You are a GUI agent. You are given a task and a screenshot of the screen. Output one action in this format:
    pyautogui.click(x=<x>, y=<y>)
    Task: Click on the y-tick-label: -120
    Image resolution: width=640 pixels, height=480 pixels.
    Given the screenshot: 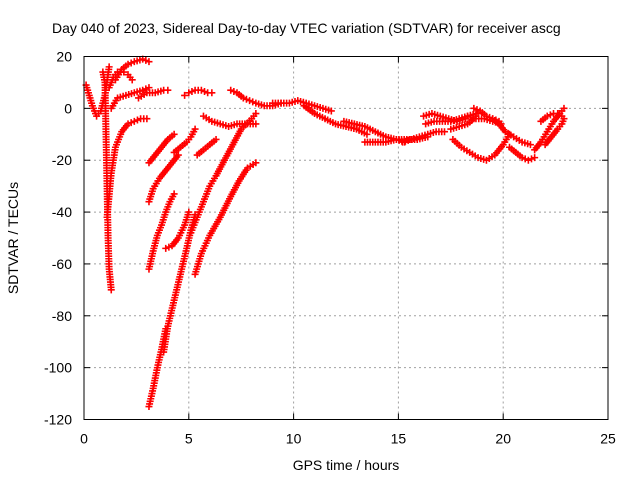 What is the action you would take?
    pyautogui.click(x=58, y=420)
    